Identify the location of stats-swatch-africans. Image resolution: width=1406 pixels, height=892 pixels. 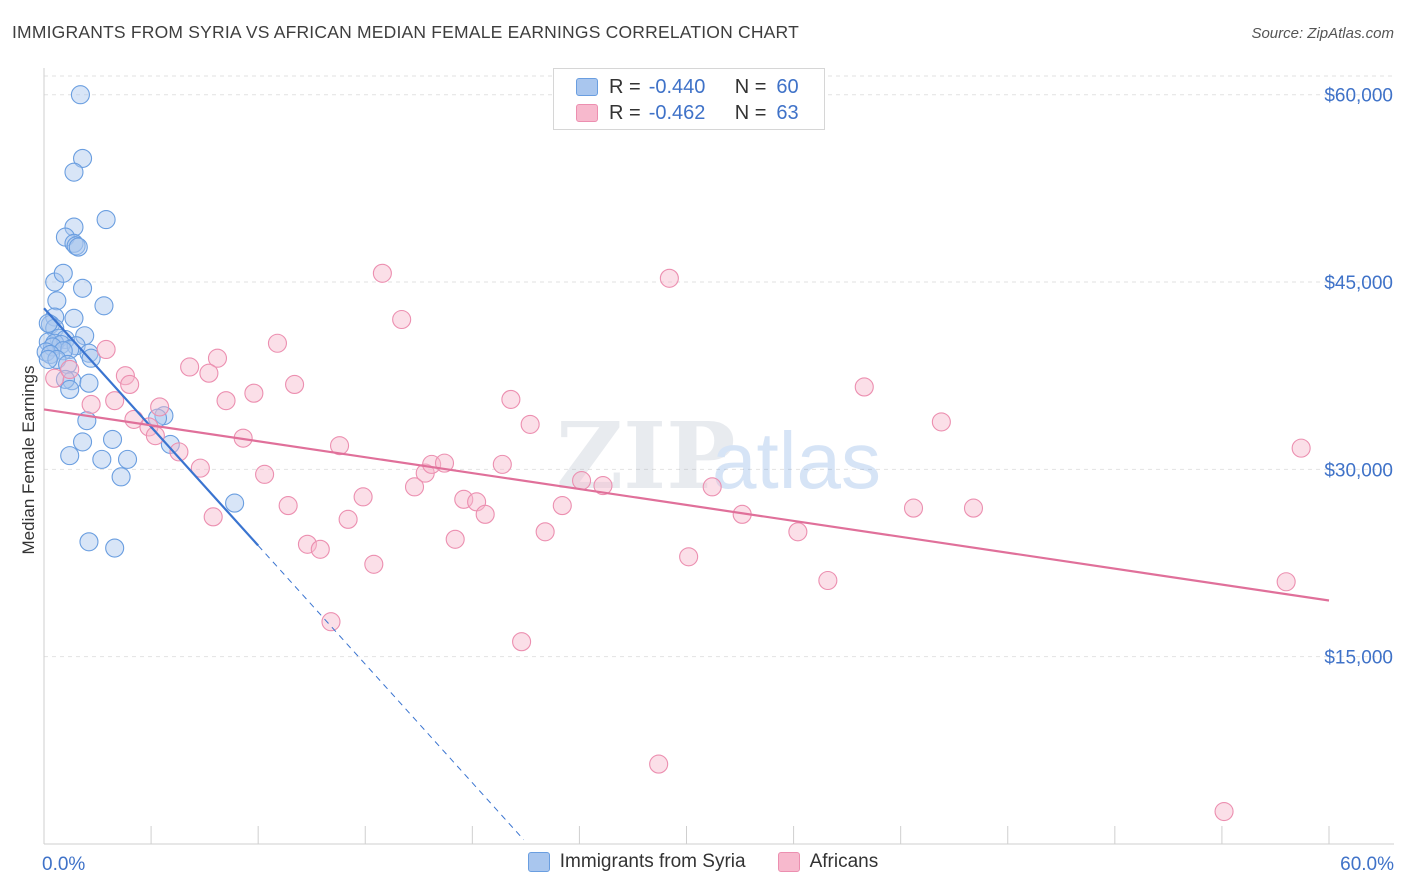
(587, 113).